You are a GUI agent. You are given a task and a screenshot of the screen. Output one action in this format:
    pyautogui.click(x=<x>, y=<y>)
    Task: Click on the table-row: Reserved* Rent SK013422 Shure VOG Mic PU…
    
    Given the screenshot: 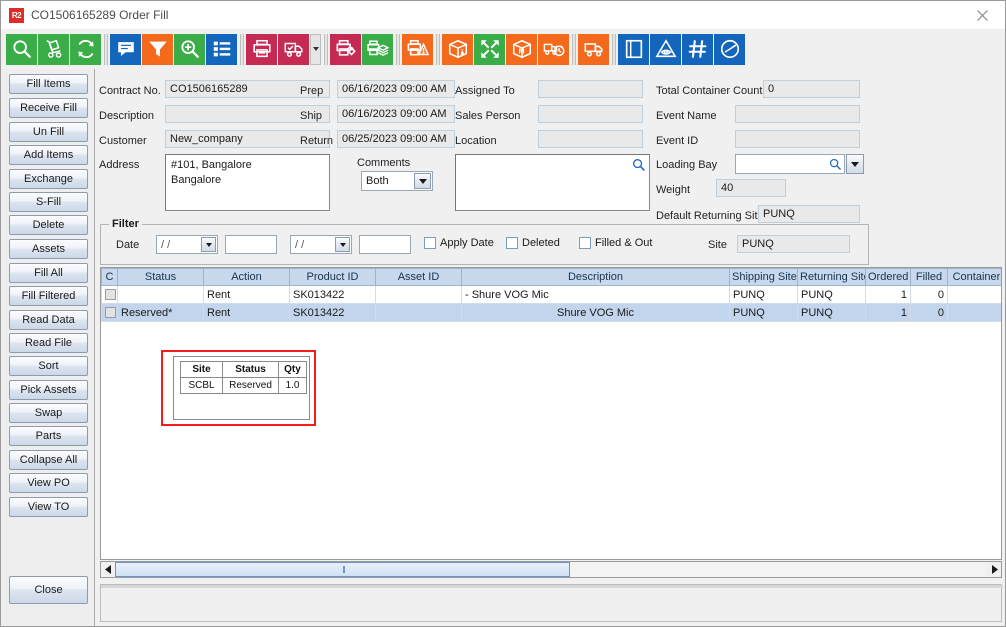 What is the action you would take?
    pyautogui.click(x=551, y=312)
    